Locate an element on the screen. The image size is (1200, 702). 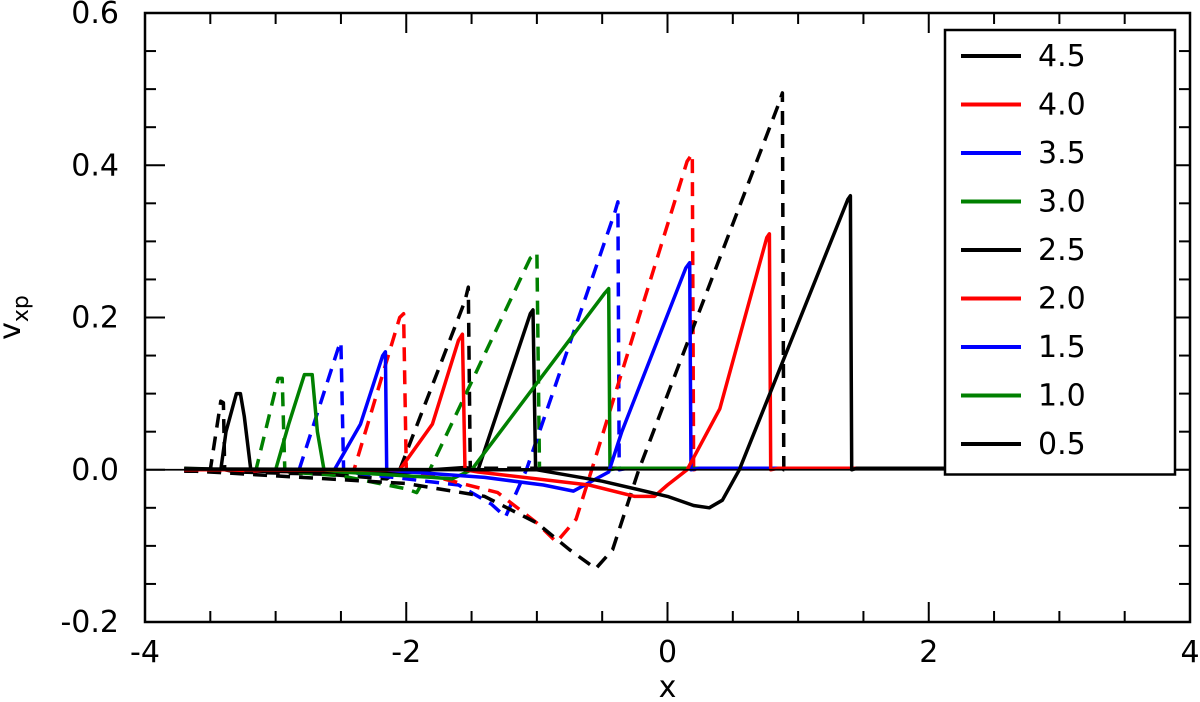
legend: 4.5 4.0 3.5 3.0 2.5 2.0 1.5 1.0 0.5 is located at coordinates (1060, 252).